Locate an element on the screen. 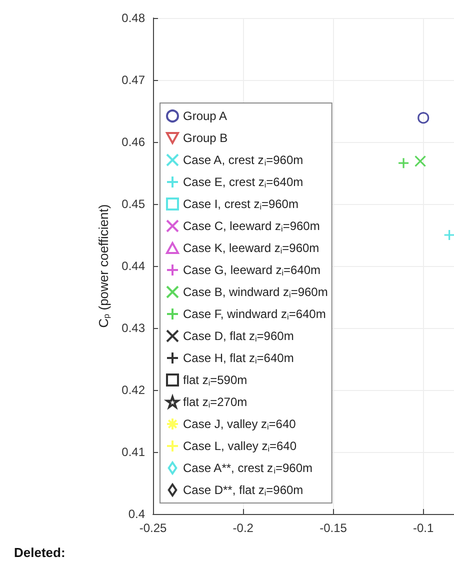  y-tick-label: 0.45 is located at coordinates (134, 204).